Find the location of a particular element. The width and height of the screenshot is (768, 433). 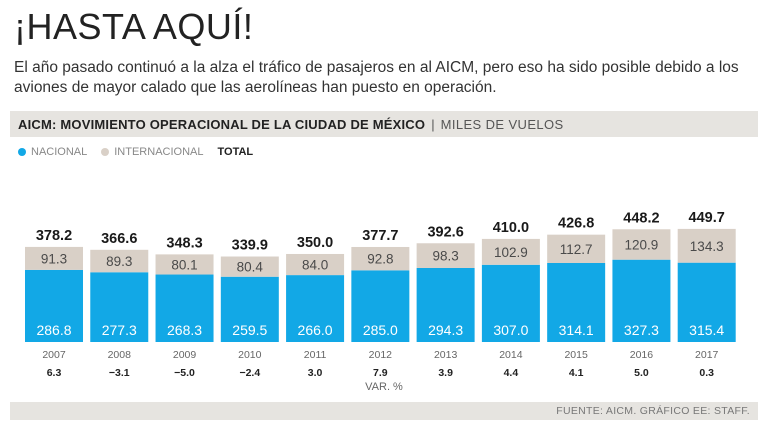

total-label-2013: 392.6 is located at coordinates (445, 232).